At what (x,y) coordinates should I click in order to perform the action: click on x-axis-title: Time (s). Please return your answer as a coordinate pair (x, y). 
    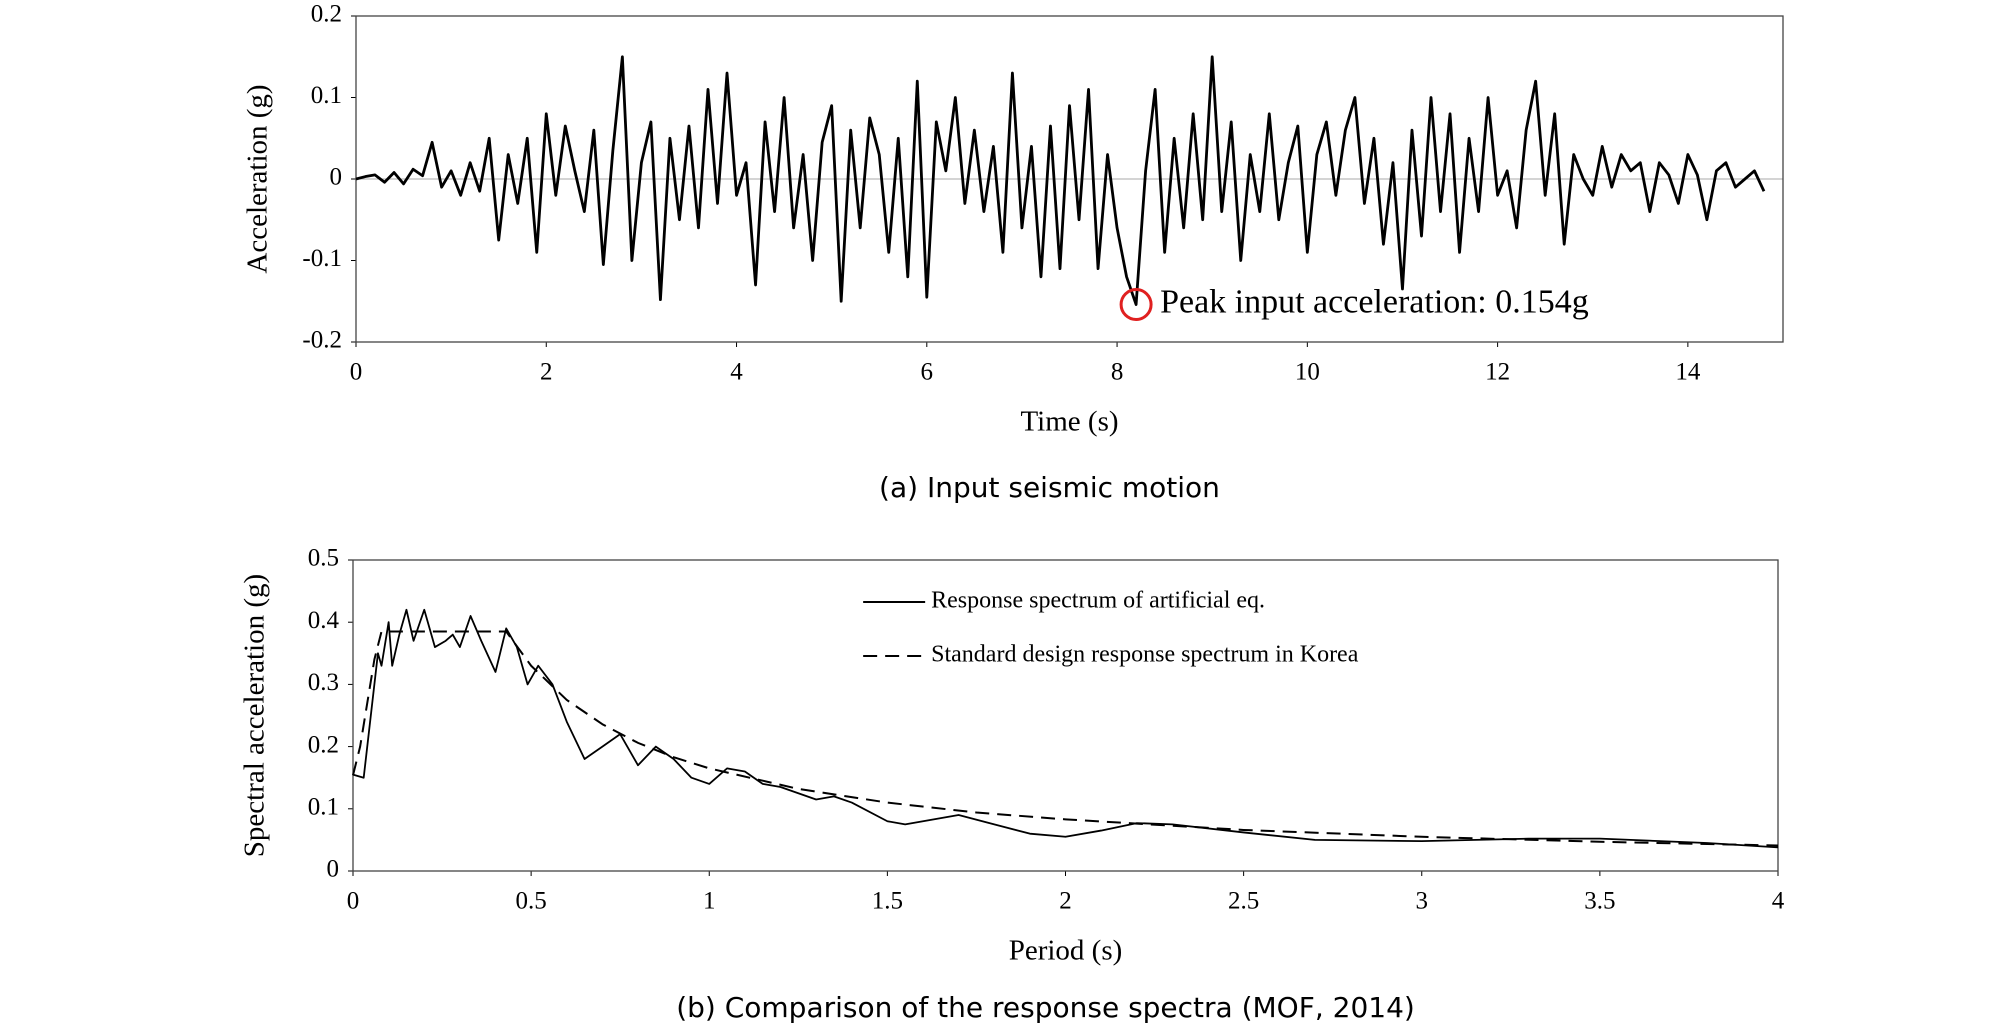
    Looking at the image, I should click on (1069, 422).